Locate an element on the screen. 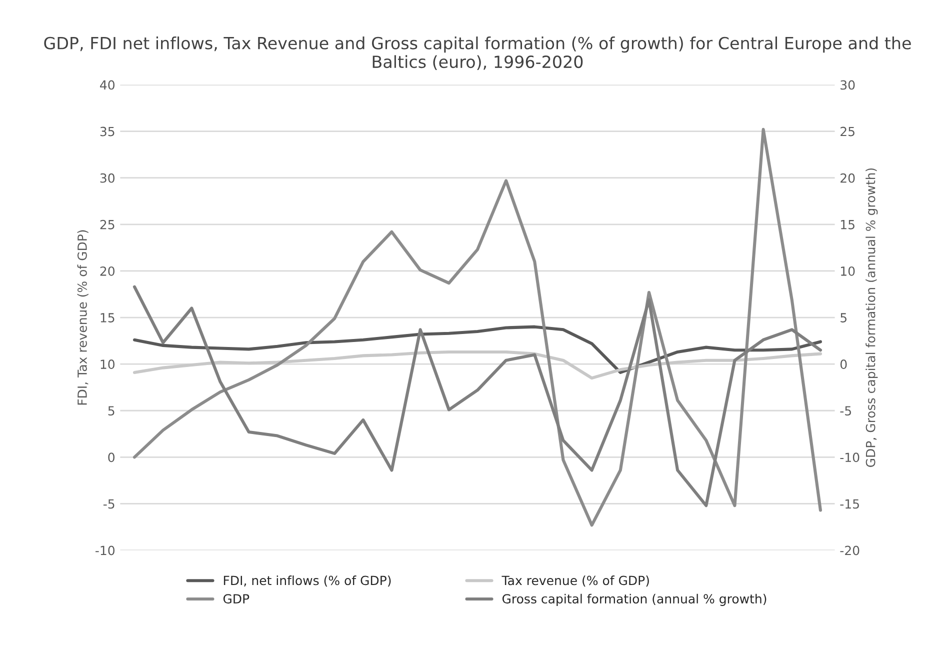  y-tick-label: 15 is located at coordinates (107, 317).